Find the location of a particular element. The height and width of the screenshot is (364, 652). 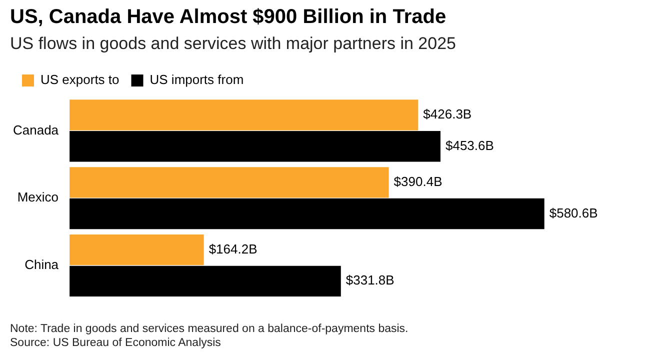

legend-label: US imports from is located at coordinates (197, 80).